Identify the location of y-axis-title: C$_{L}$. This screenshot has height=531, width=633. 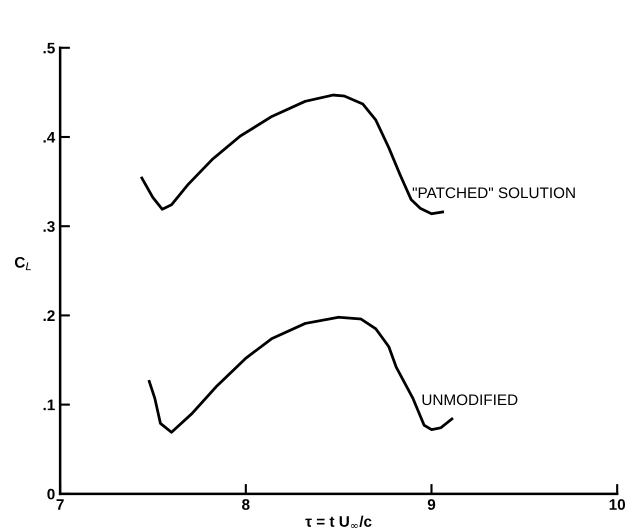
(22, 263).